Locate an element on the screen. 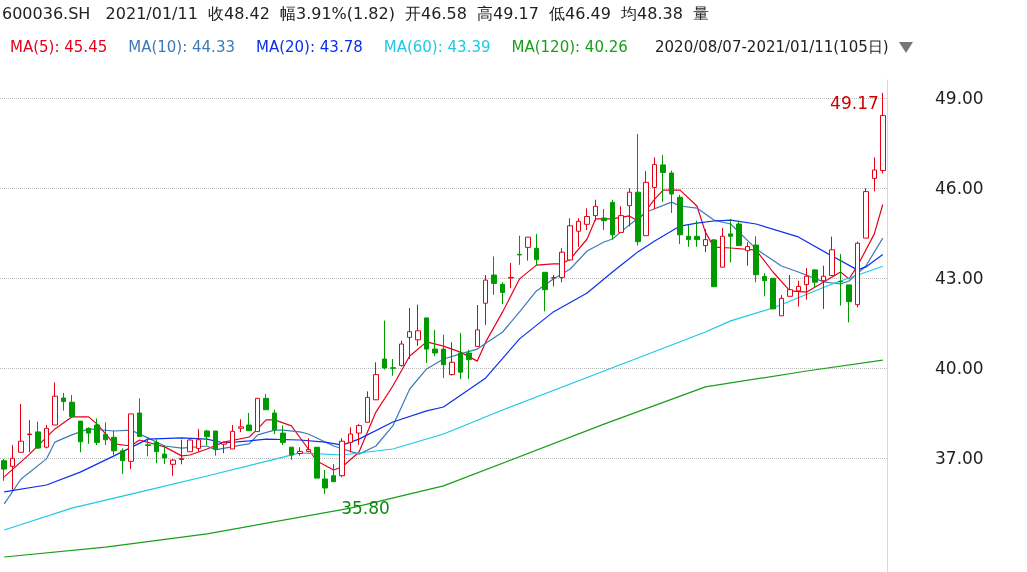 The width and height of the screenshot is (1027, 572). text: 2020/08/07-2021/01/11(105日) is located at coordinates (772, 47).